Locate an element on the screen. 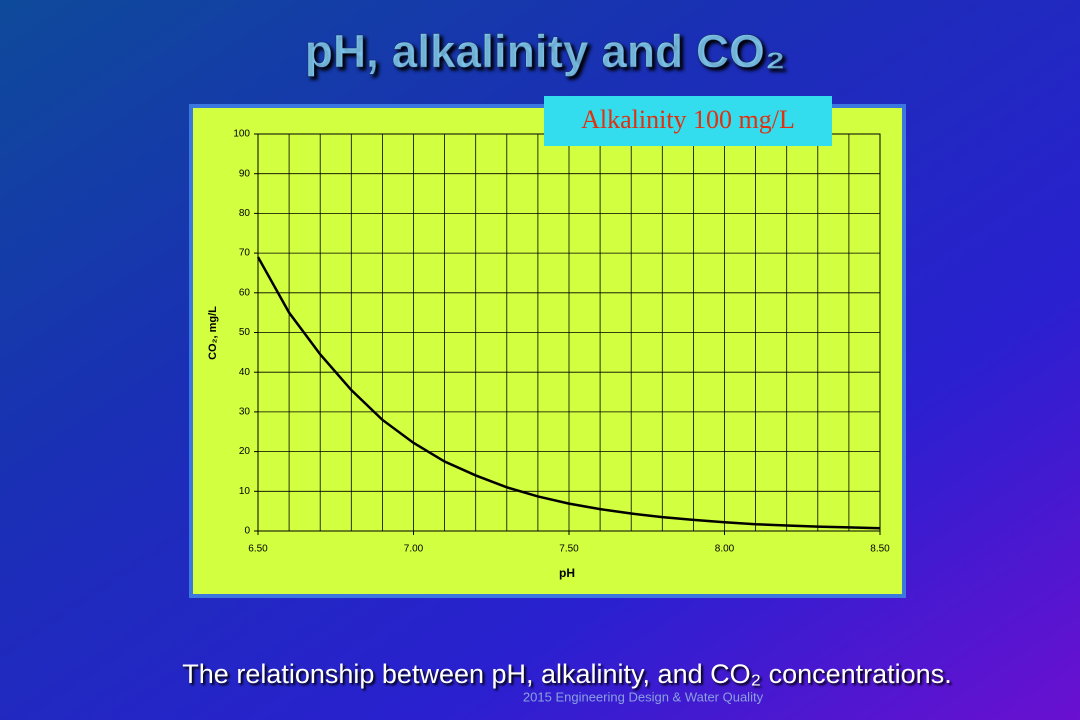 The image size is (1080, 725). y-tick-label: 20 is located at coordinates (245, 451).